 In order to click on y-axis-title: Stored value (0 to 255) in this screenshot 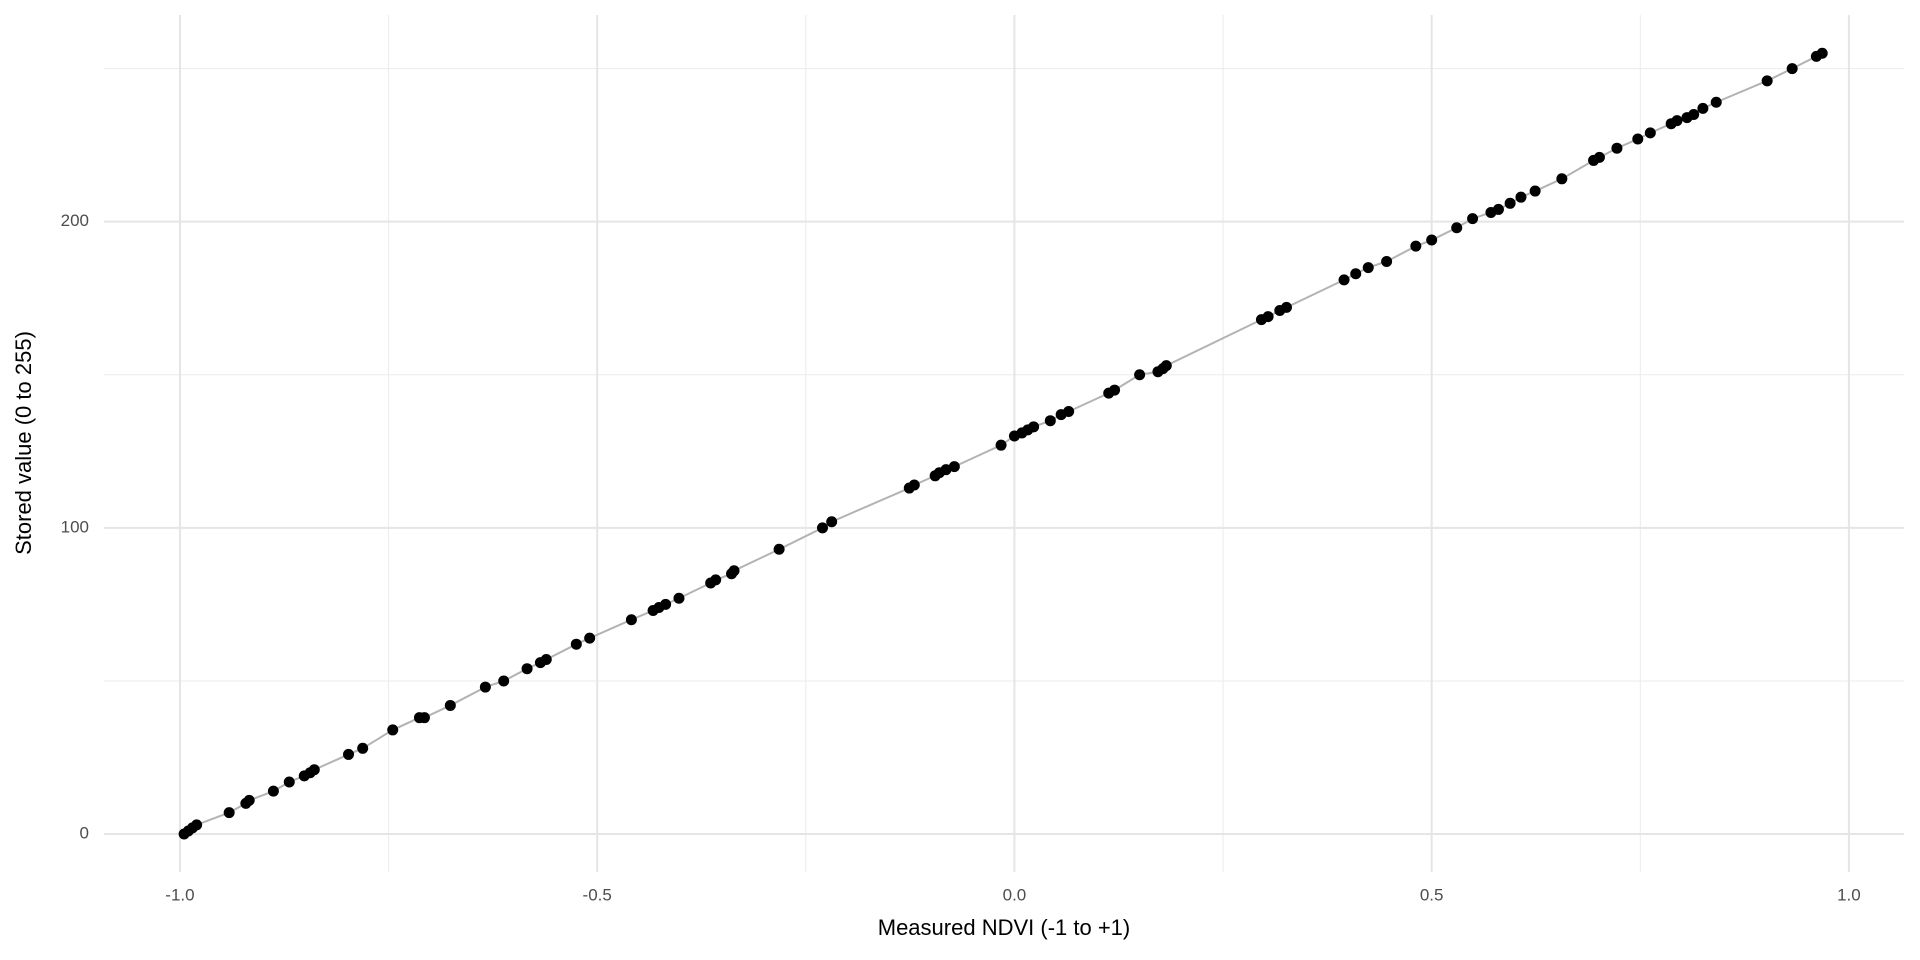, I will do `click(23, 443)`.